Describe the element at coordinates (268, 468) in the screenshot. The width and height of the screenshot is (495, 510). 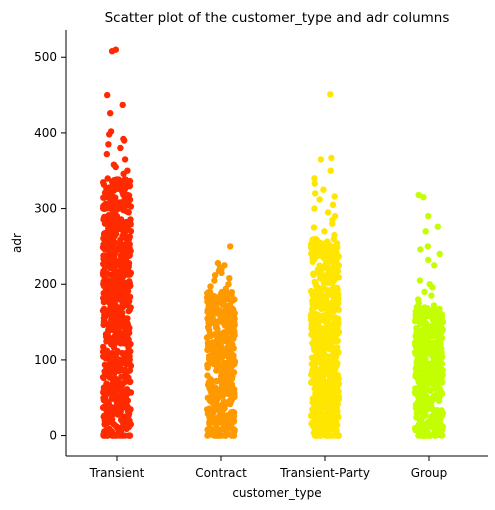
I see `x-axis-ticks: Transient Contract Transient-Party Group` at that location.